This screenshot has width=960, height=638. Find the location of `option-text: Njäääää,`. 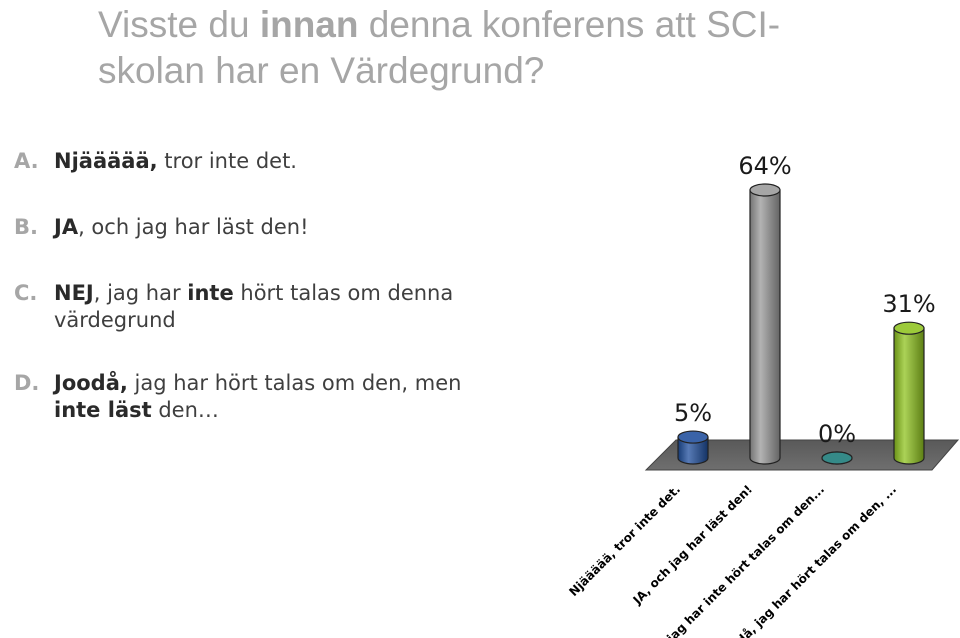

option-text: Njäääää, is located at coordinates (106, 161).